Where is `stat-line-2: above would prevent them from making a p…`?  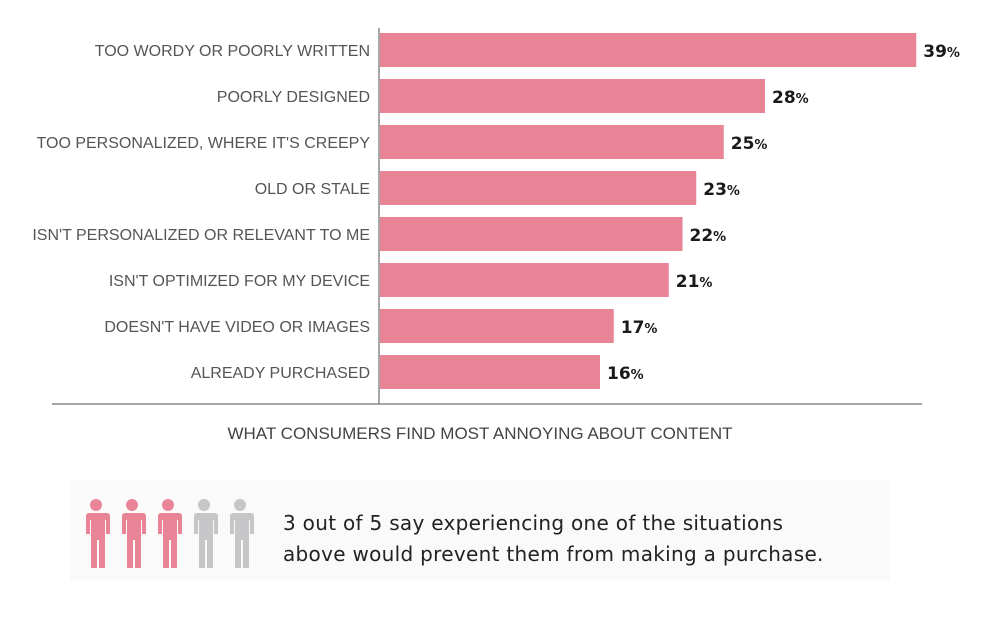
stat-line-2: above would prevent them from making a p… is located at coordinates (553, 554).